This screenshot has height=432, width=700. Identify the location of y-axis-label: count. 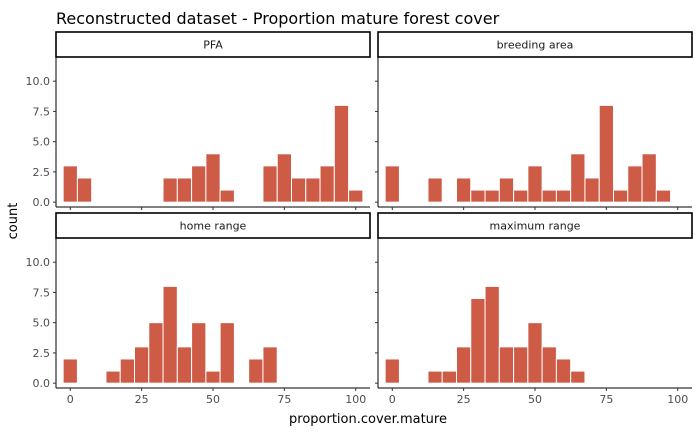
(13, 221).